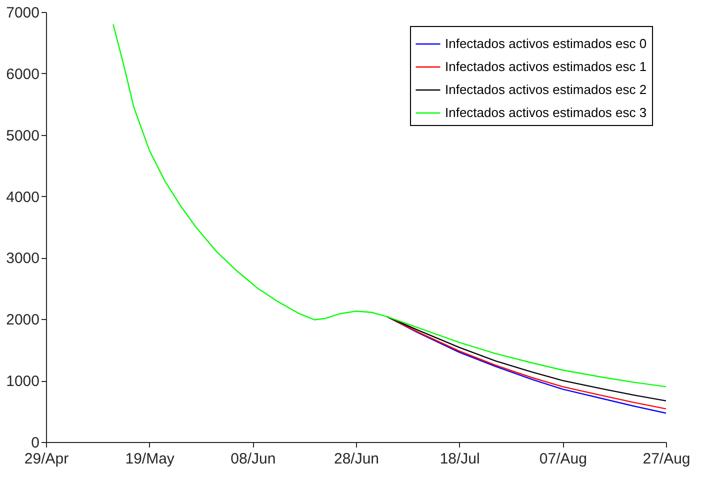 The width and height of the screenshot is (726, 483). I want to click on y-tick-label: 6000, so click(23, 74).